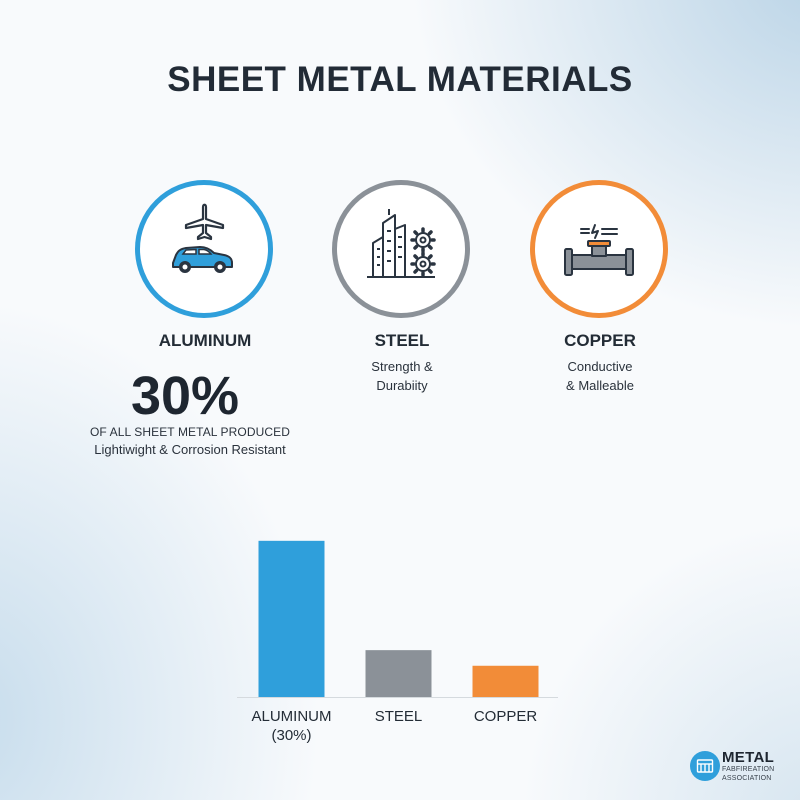  What do you see at coordinates (705, 766) in the screenshot?
I see `logo-mark-icon` at bounding box center [705, 766].